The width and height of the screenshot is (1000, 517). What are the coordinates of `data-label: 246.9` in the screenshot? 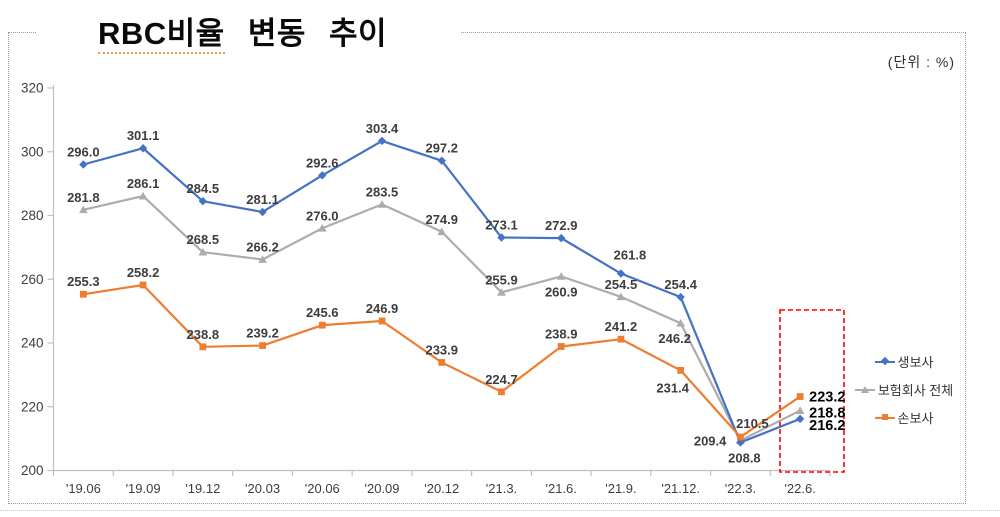 It's located at (382, 308).